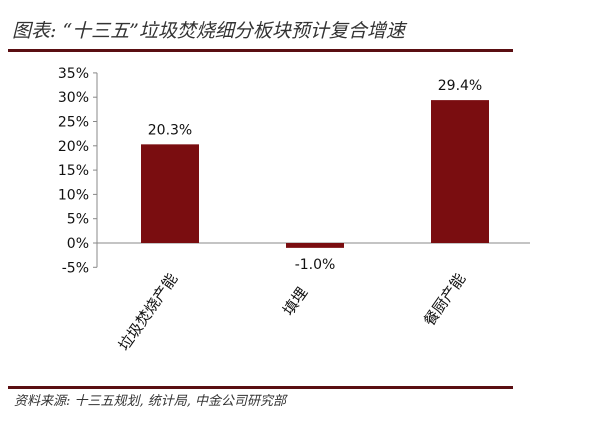  What do you see at coordinates (150, 401) in the screenshot?
I see `source-note: 资料来源: 十三五规划, 统计局, 中金公司研究部` at bounding box center [150, 401].